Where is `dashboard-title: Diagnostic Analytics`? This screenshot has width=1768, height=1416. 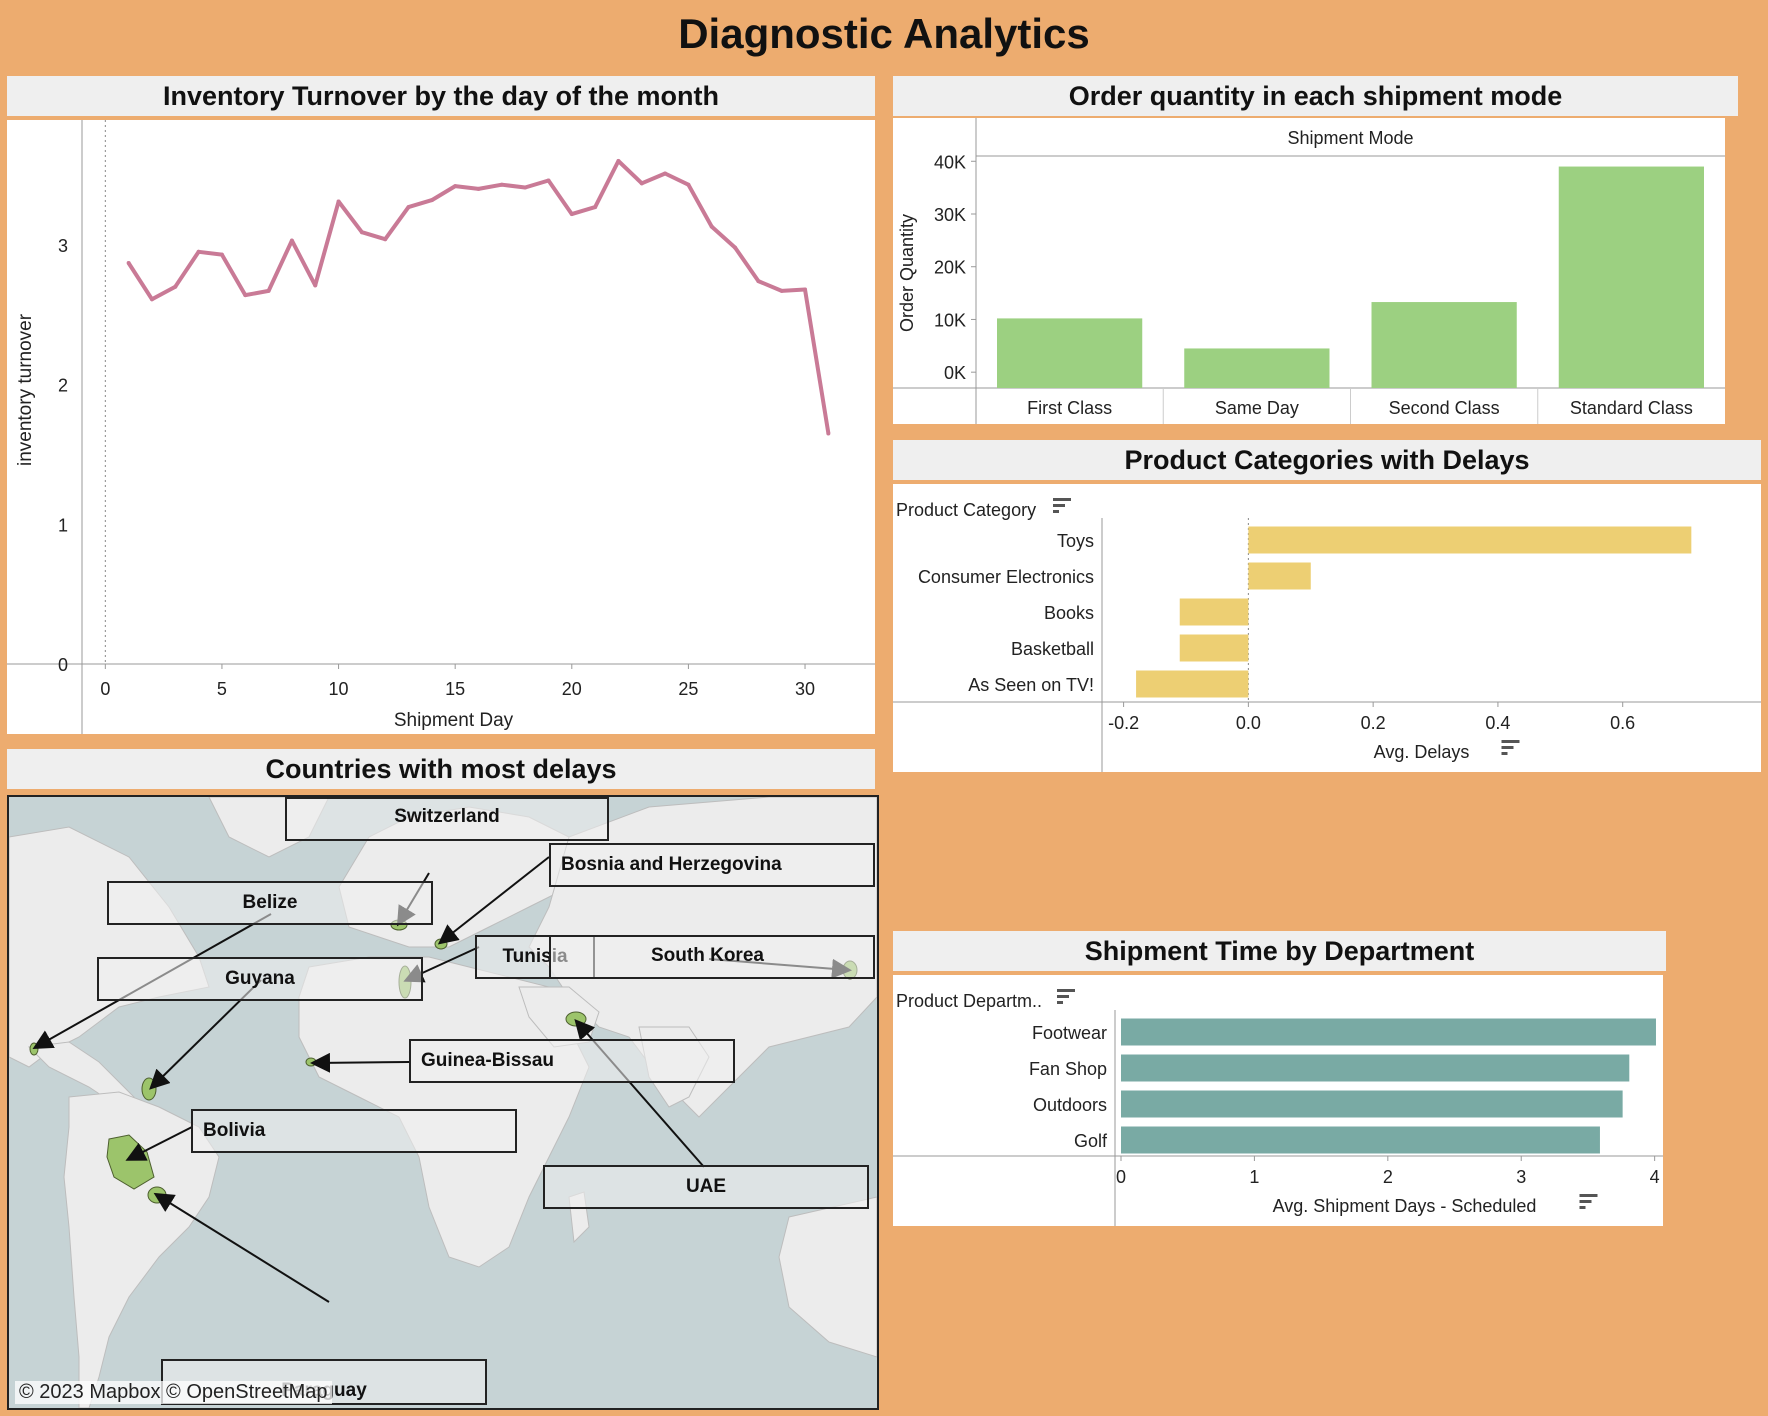 dashboard-title: Diagnostic Analytics is located at coordinates (884, 33).